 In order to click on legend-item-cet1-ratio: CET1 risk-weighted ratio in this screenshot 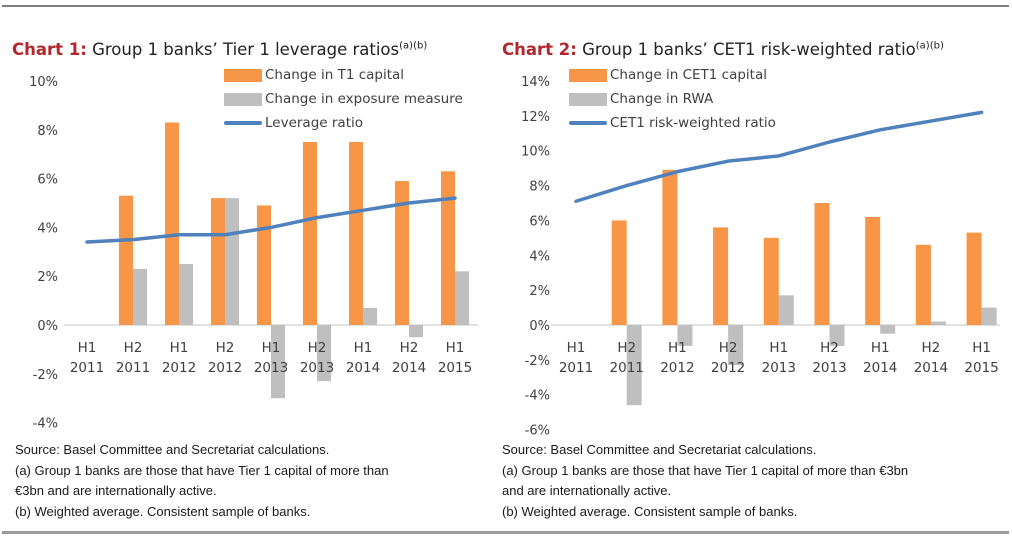, I will do `click(672, 123)`.